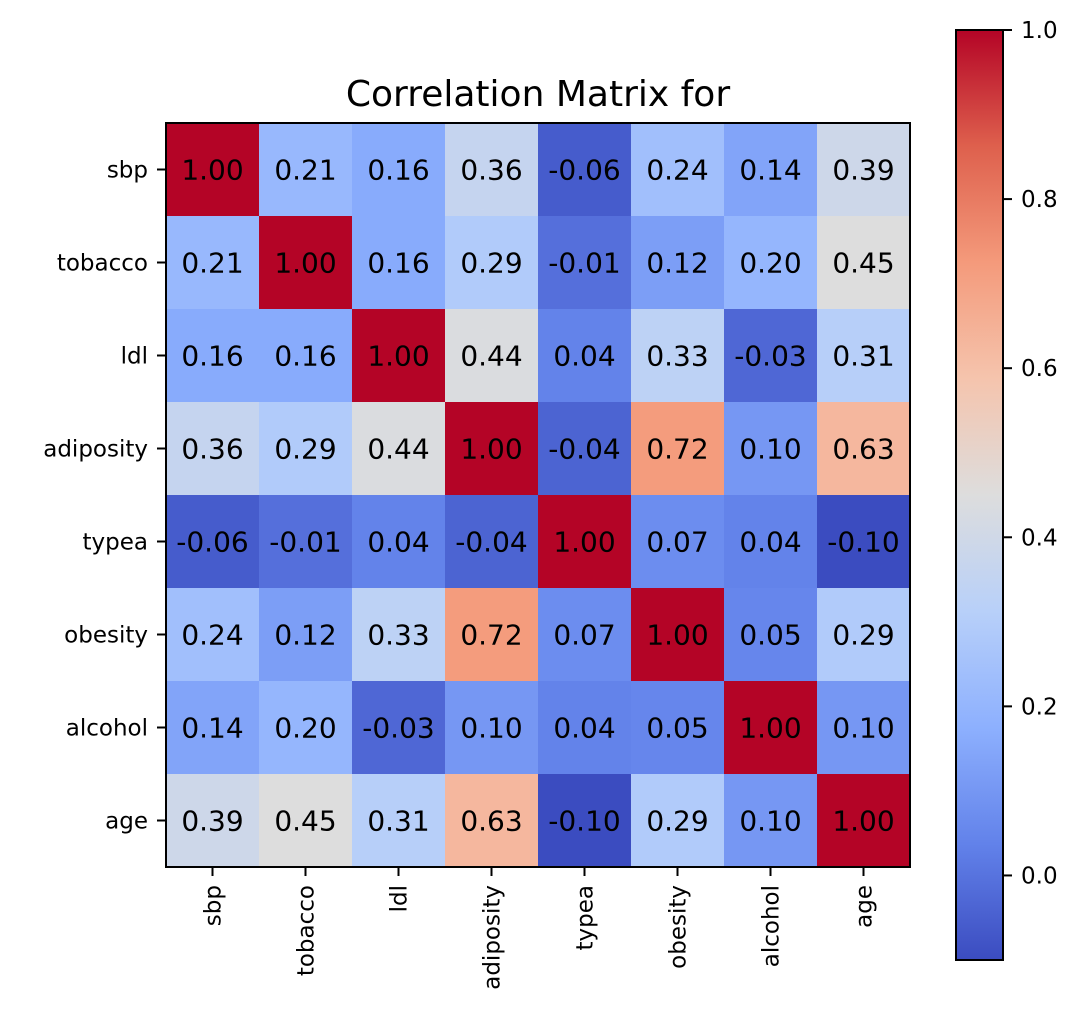 This screenshot has width=1086, height=1033. I want to click on cell-value-label: 0.04, so click(398, 542).